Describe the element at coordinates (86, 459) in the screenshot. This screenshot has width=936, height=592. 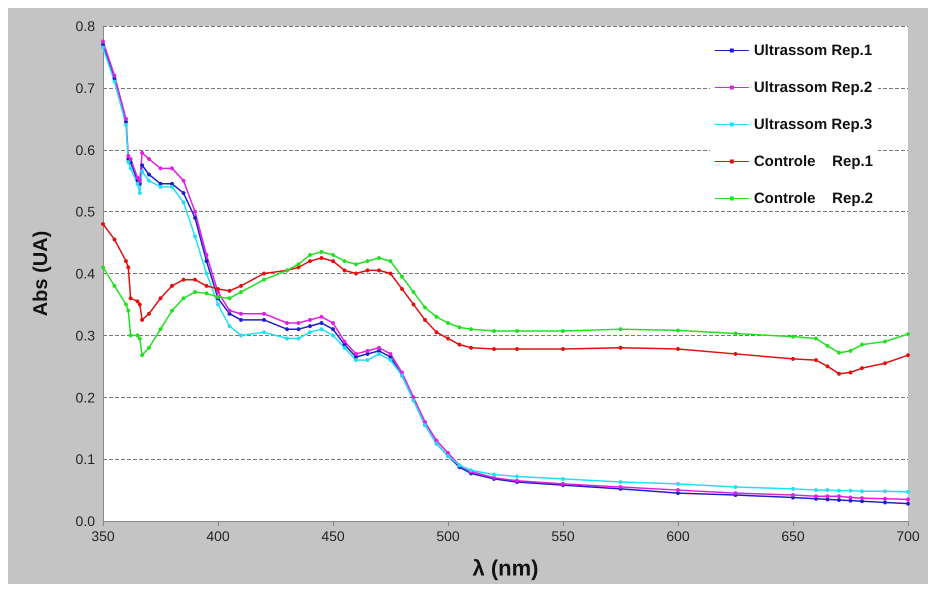
I see `y-tick-label: 0.1` at that location.